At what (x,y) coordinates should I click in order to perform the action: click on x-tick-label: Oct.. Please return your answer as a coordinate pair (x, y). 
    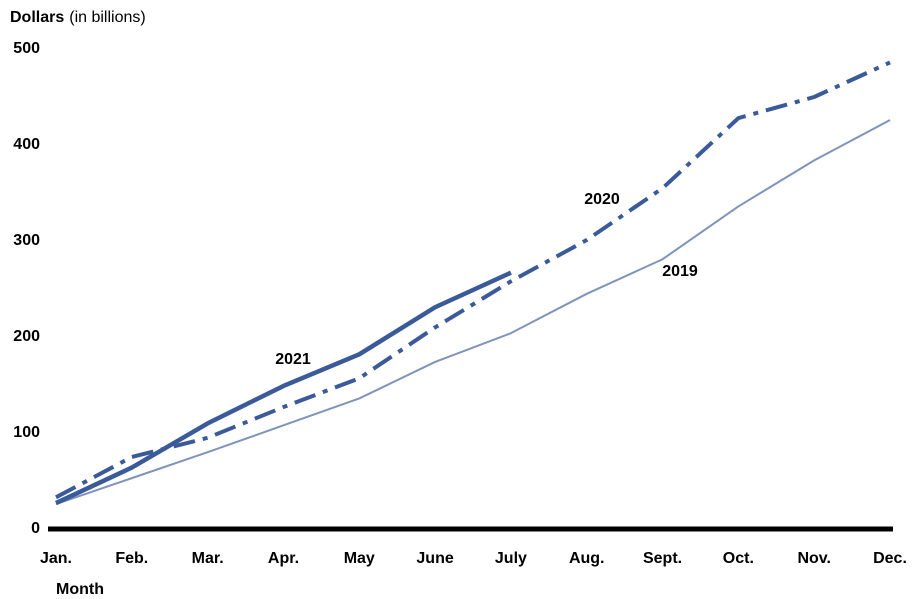
    Looking at the image, I should click on (738, 558).